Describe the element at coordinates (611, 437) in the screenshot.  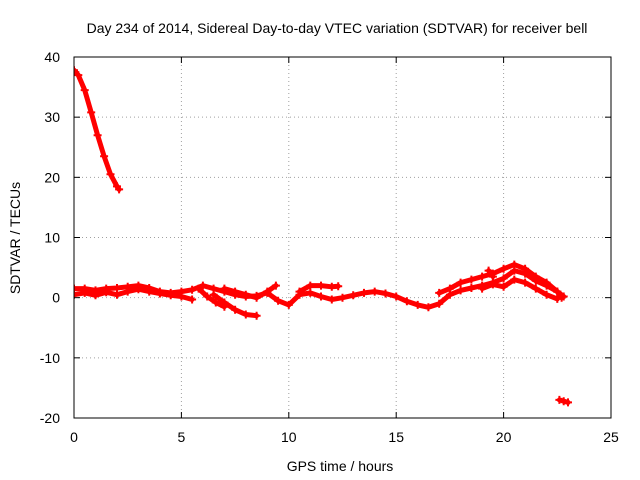
I see `x-tick-label: 25` at that location.